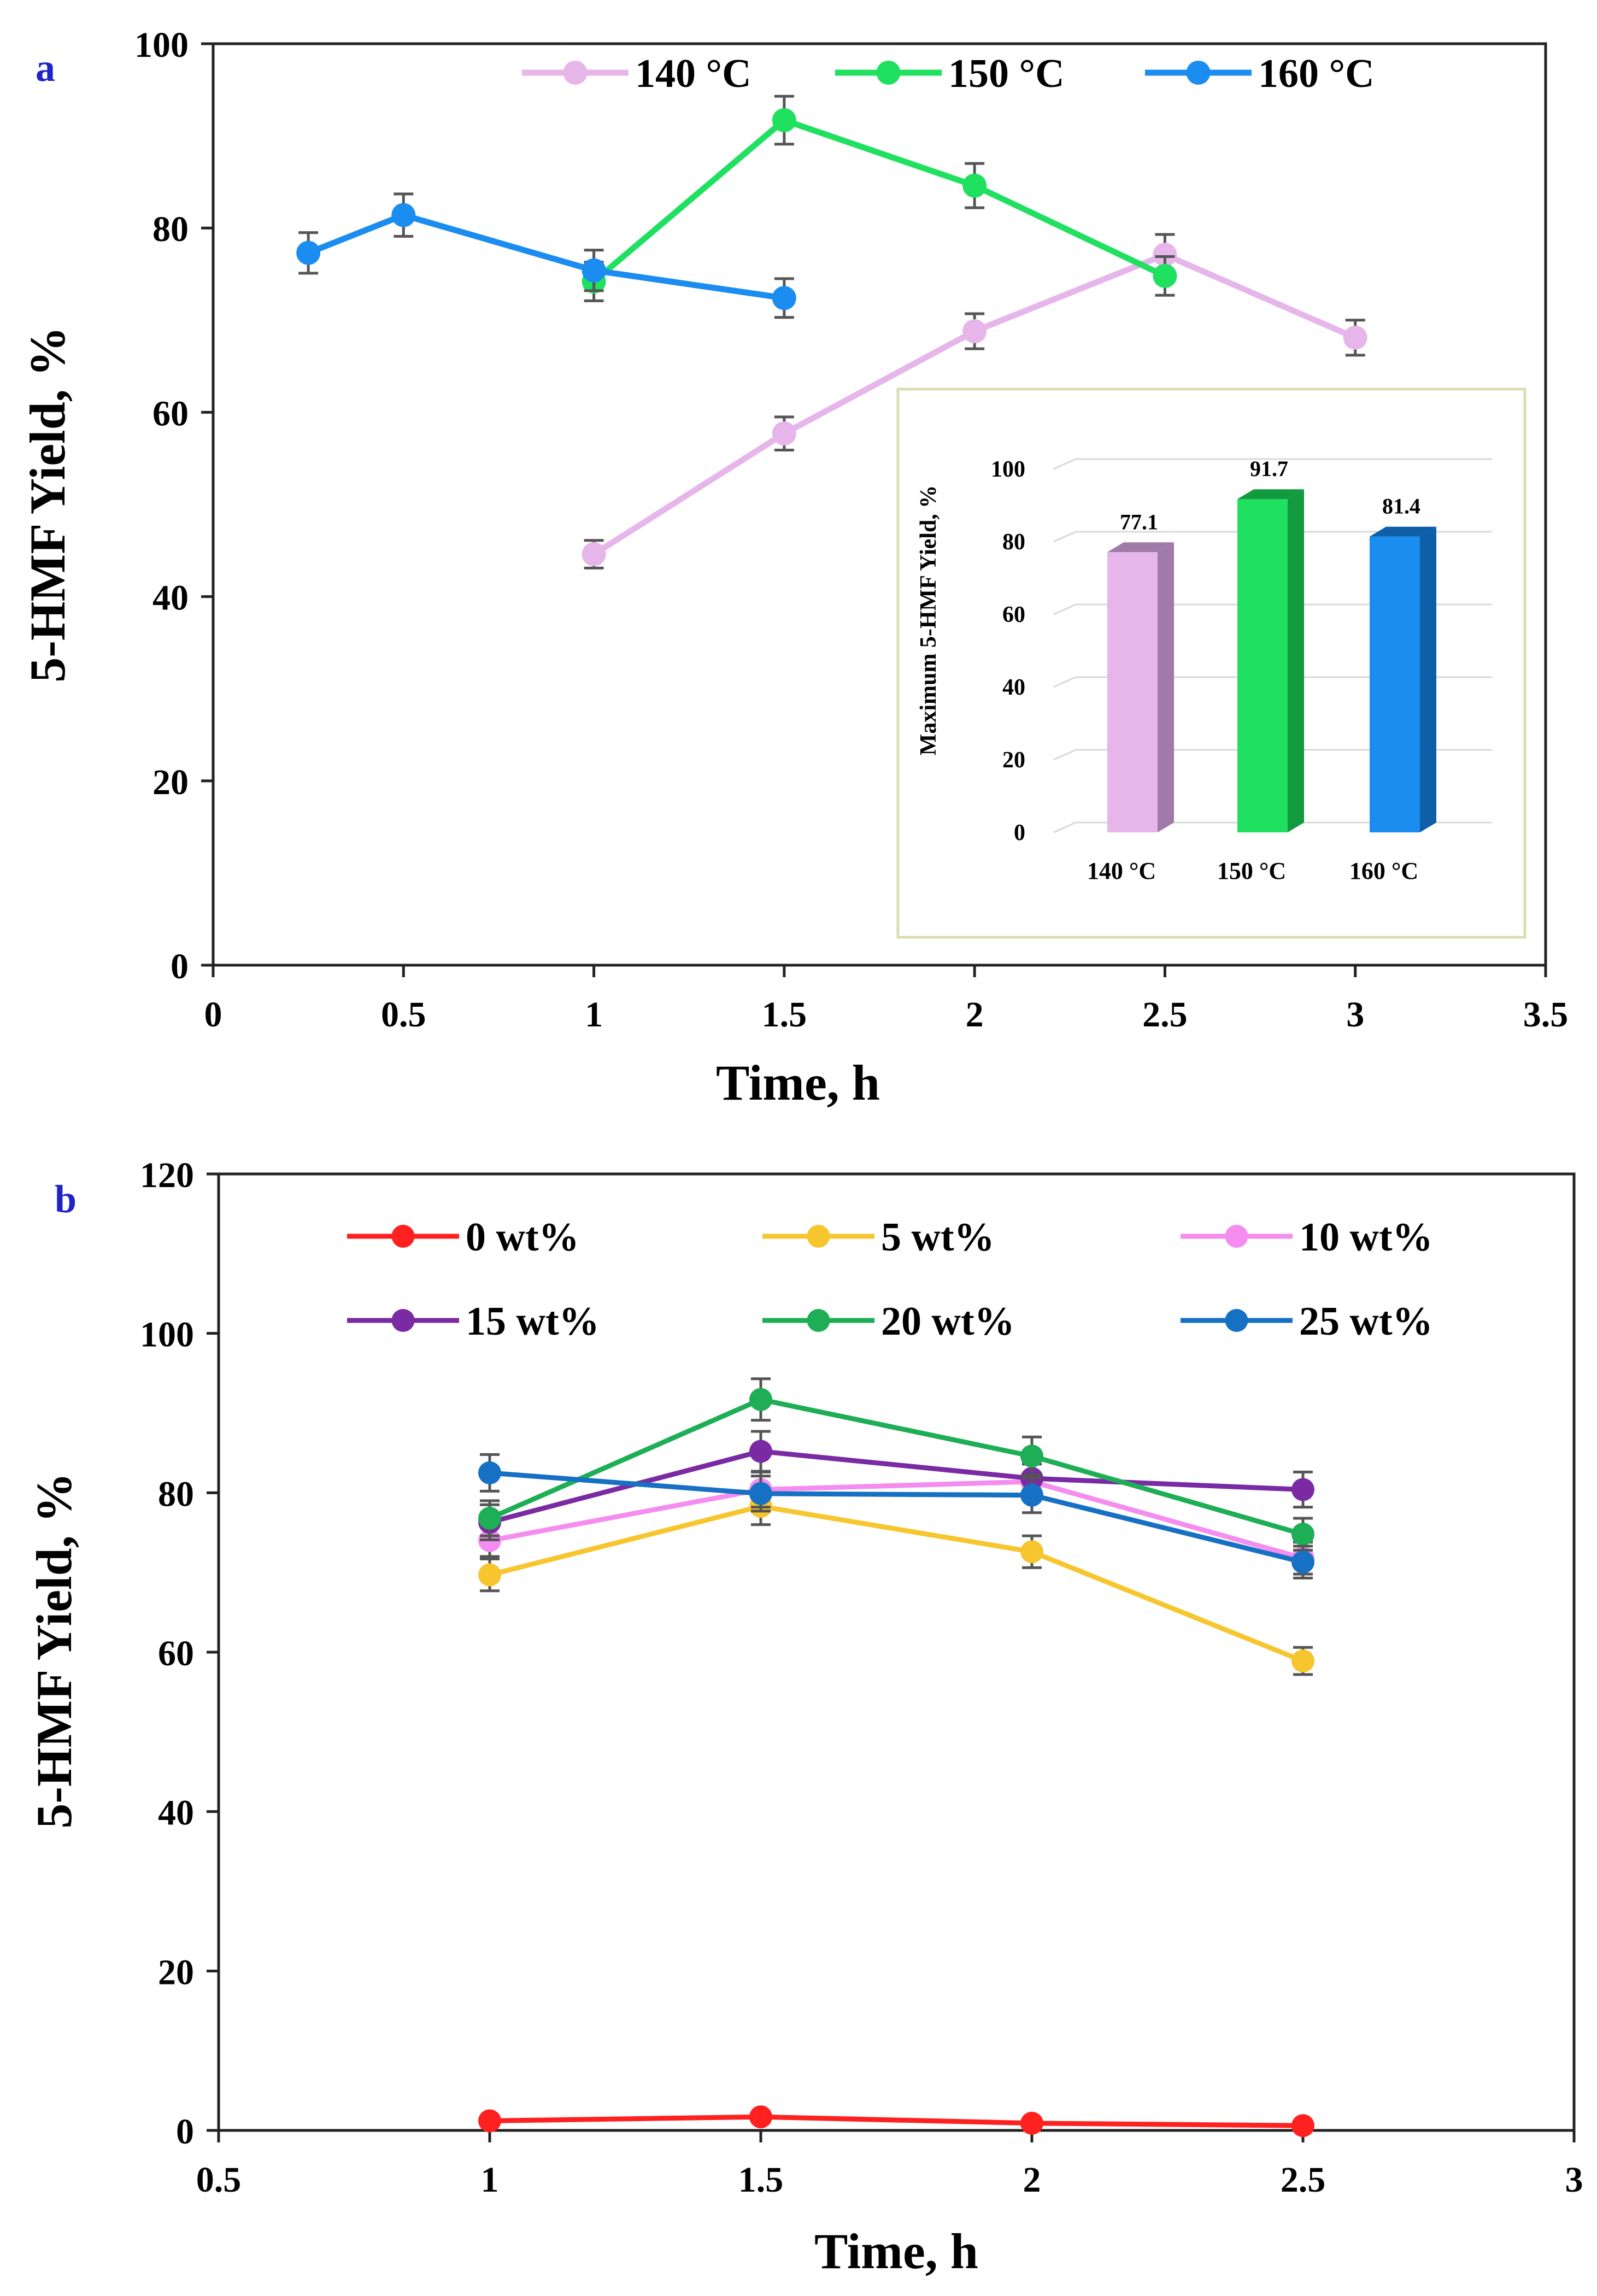 This screenshot has width=1597, height=2296. What do you see at coordinates (1401, 506) in the screenshot?
I see `inset-value-label: 81.4` at bounding box center [1401, 506].